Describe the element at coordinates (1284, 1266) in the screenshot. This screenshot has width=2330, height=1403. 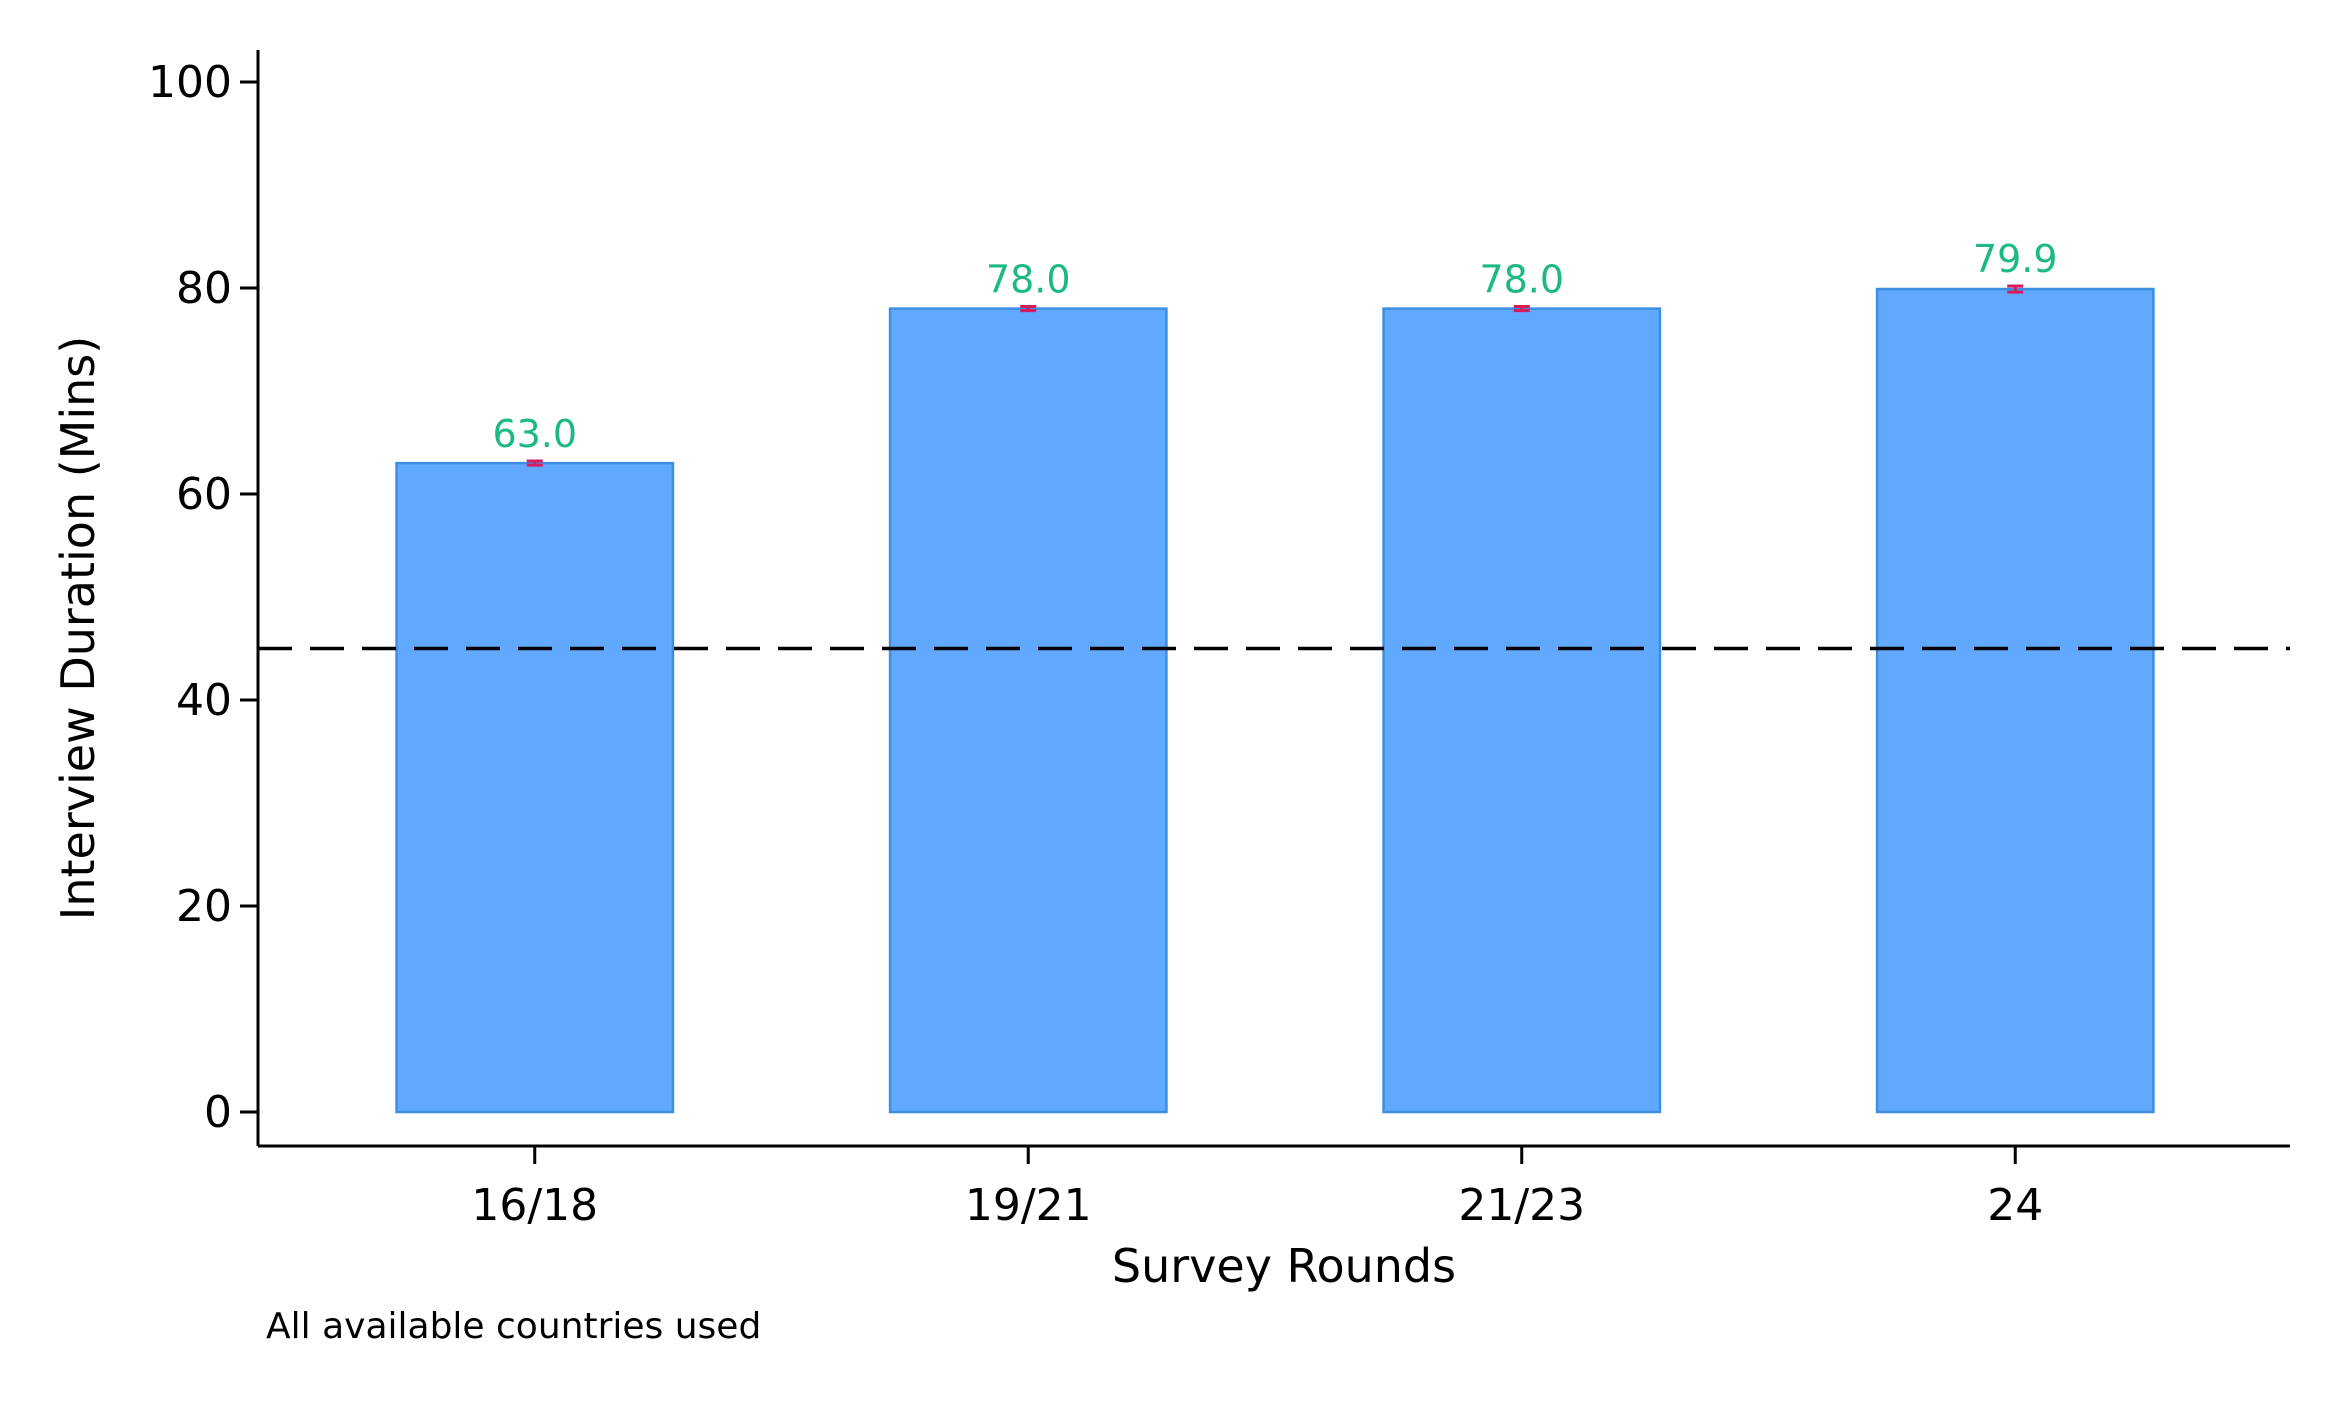
I see `x-axis-title: Survey Rounds` at that location.